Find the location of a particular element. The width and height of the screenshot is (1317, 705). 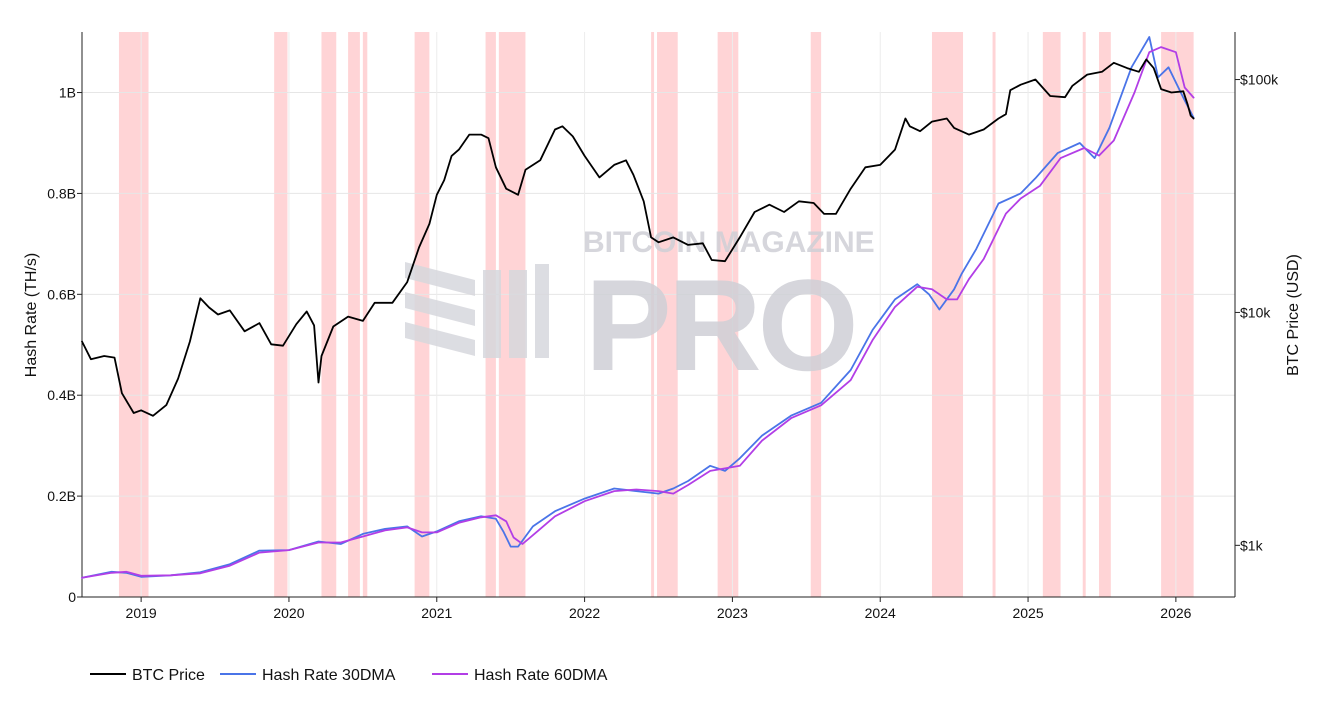

right-axis-title: BTC Price (USD) is located at coordinates (1293, 315).